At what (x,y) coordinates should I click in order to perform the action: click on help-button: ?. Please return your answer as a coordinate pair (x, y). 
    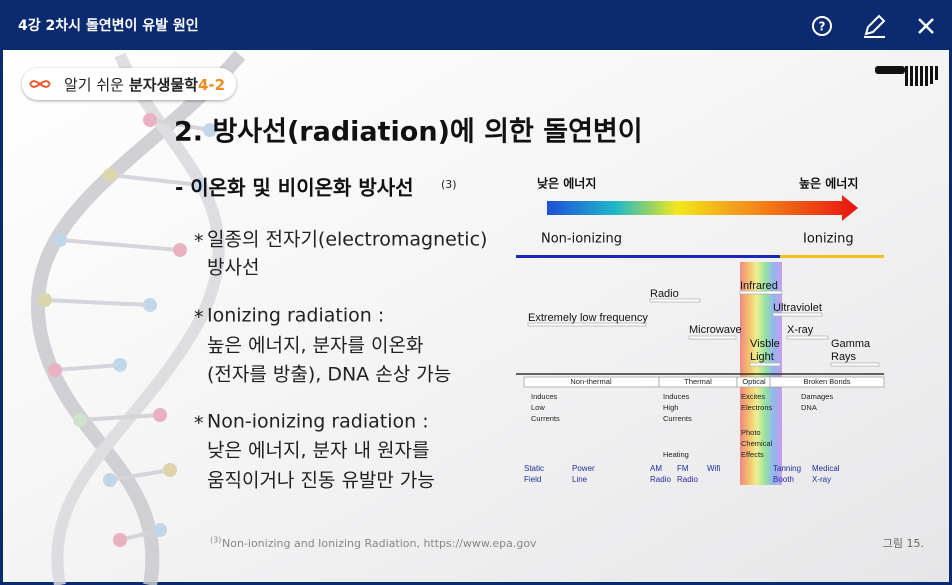
    Looking at the image, I should click on (822, 26).